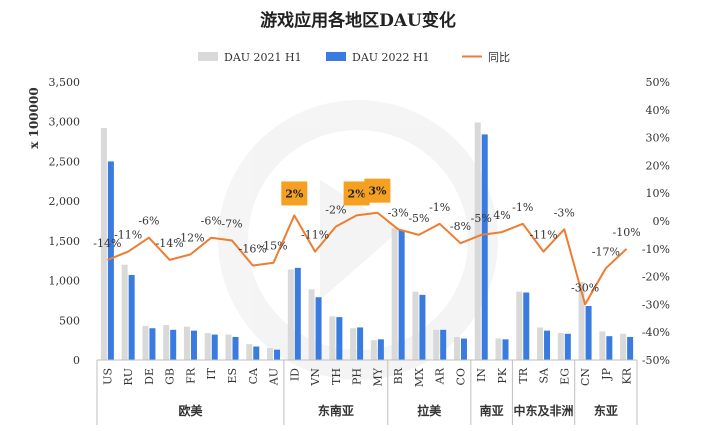 The image size is (716, 431). What do you see at coordinates (249, 352) in the screenshot?
I see `bar-2021-CA` at bounding box center [249, 352].